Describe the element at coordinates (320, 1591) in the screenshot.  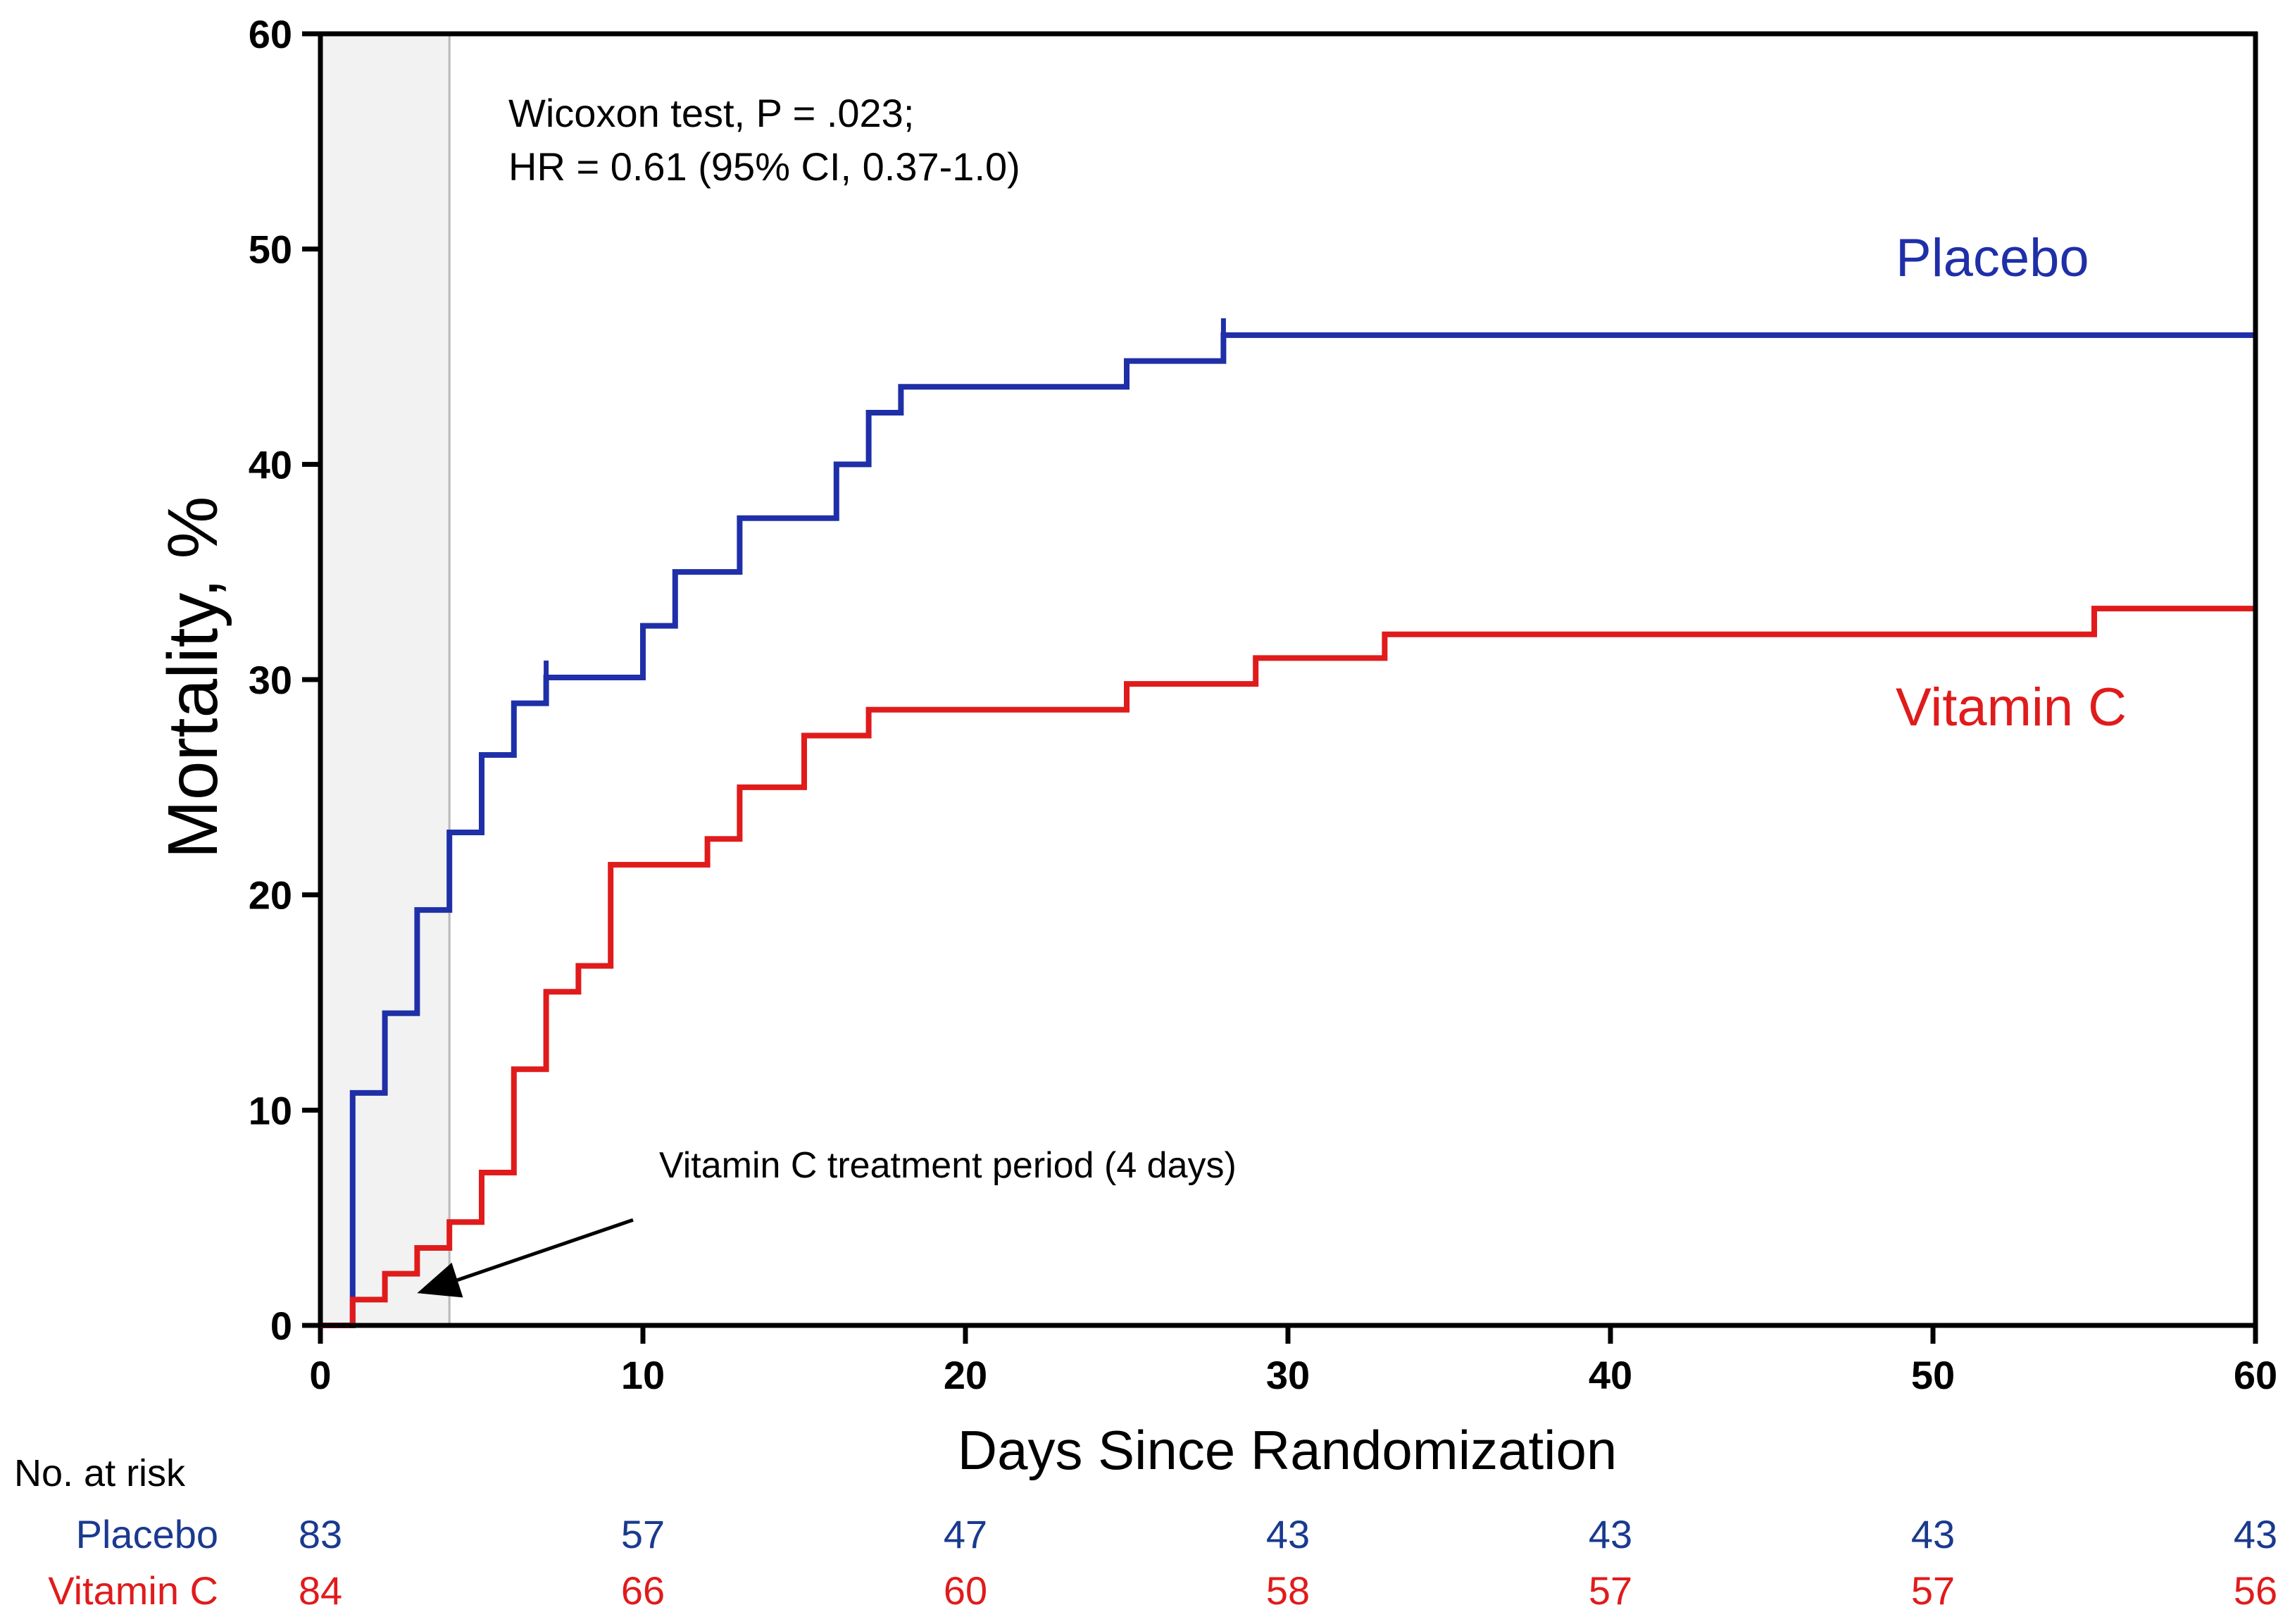
I see `risk-count: 84` at that location.